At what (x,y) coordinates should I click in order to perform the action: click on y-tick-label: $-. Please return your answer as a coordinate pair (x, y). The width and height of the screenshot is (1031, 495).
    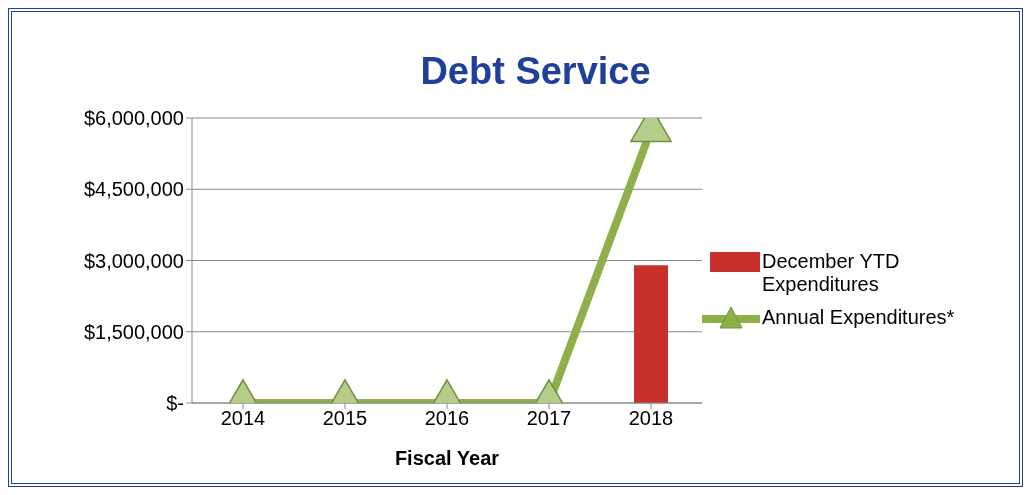
    Looking at the image, I should click on (175, 403).